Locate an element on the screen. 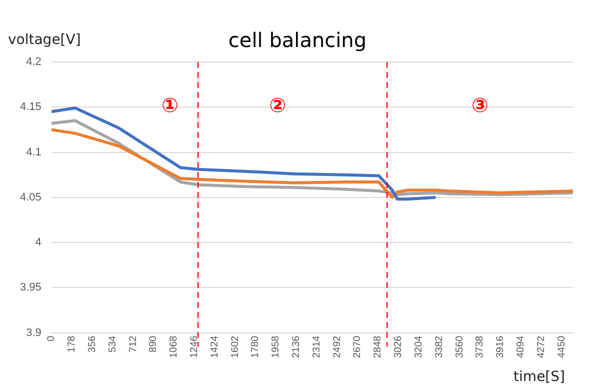 The width and height of the screenshot is (595, 389). x-tick-label: 178 is located at coordinates (72, 343).